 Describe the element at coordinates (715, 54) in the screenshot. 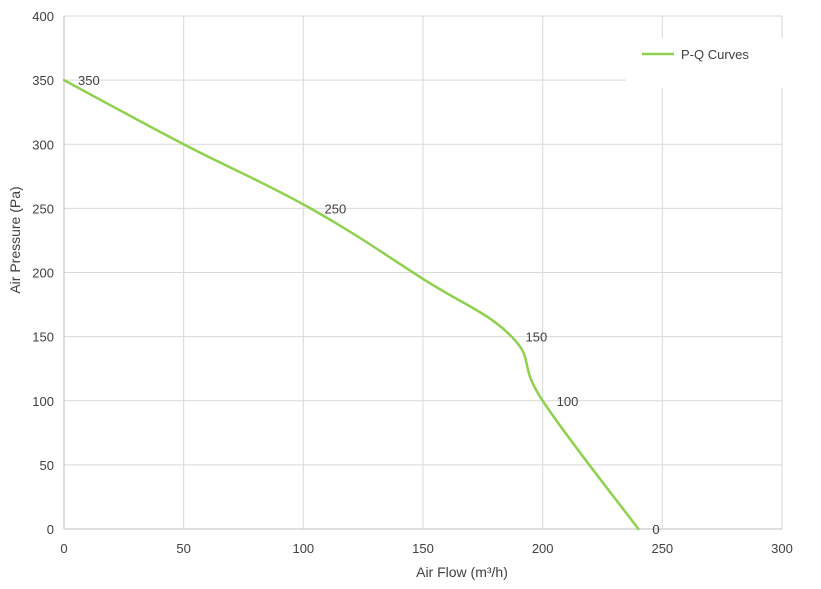

I see `legend-label: P-Q Curves` at that location.